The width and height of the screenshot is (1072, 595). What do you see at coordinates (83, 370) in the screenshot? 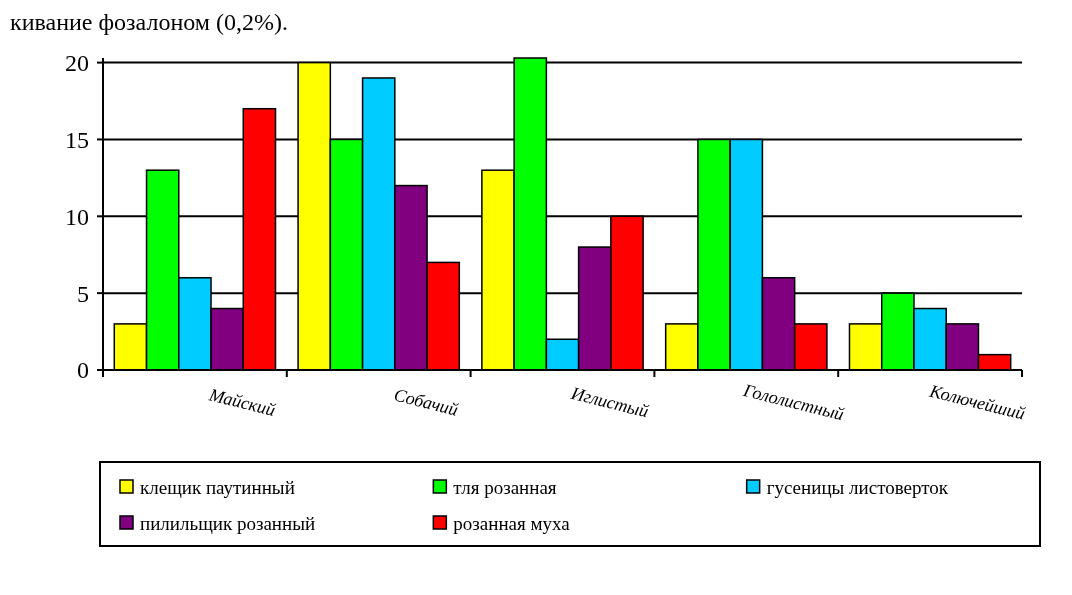
I see `y-tick-label: 0` at bounding box center [83, 370].